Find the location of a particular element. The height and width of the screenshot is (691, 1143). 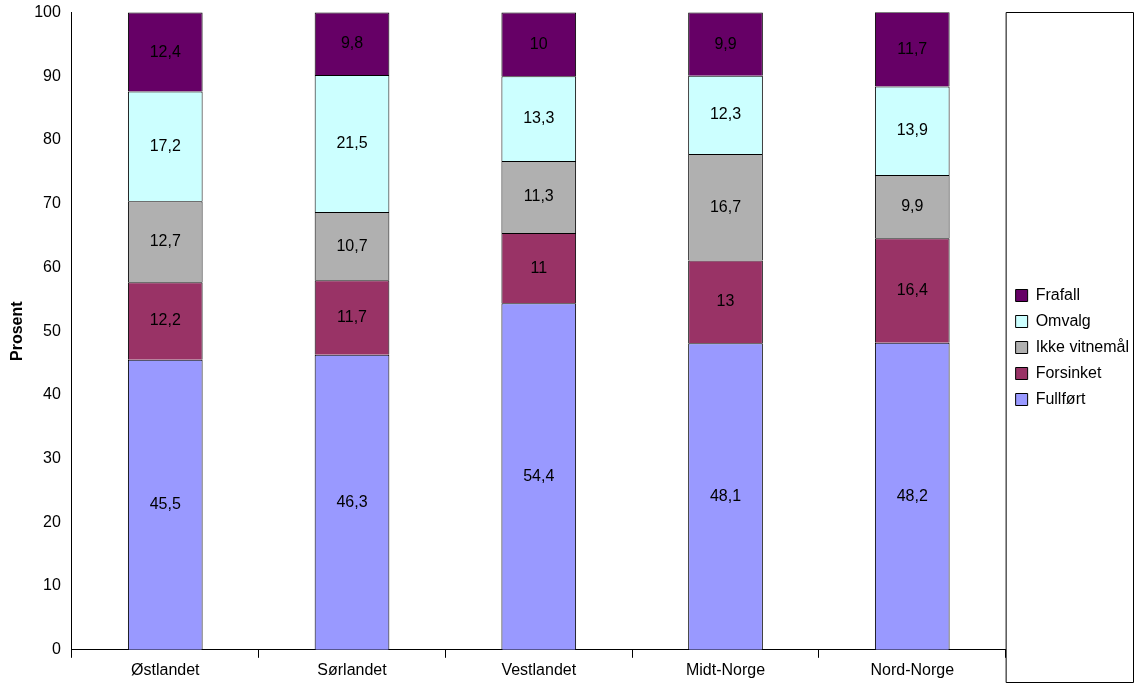

data-label: 11 is located at coordinates (539, 267).